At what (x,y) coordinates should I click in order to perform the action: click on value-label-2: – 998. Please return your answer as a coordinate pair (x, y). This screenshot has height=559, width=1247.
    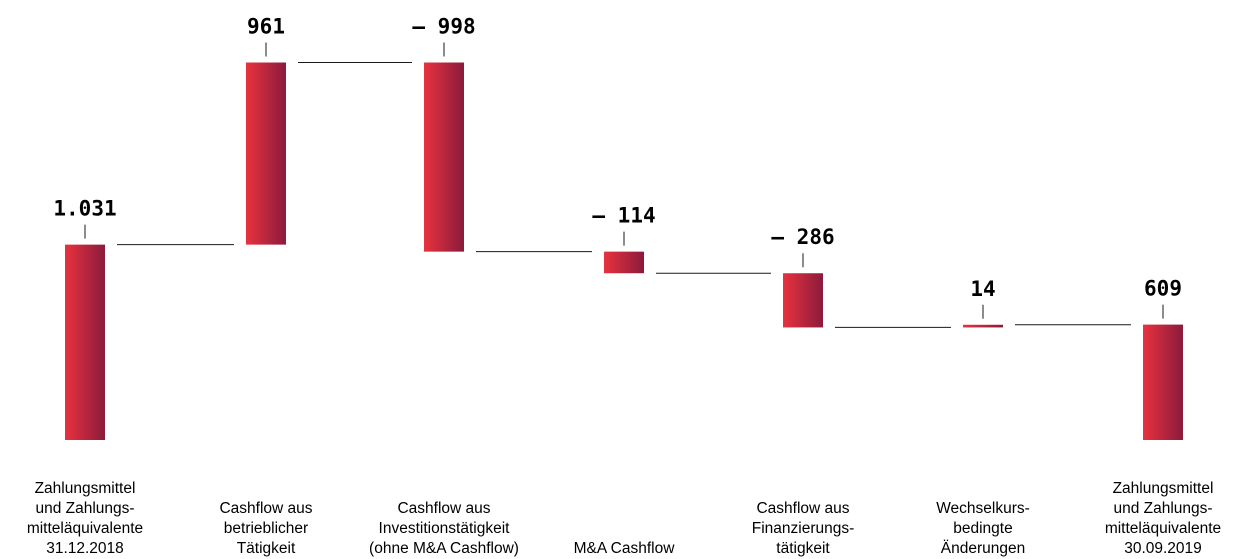
    Looking at the image, I should click on (443, 27).